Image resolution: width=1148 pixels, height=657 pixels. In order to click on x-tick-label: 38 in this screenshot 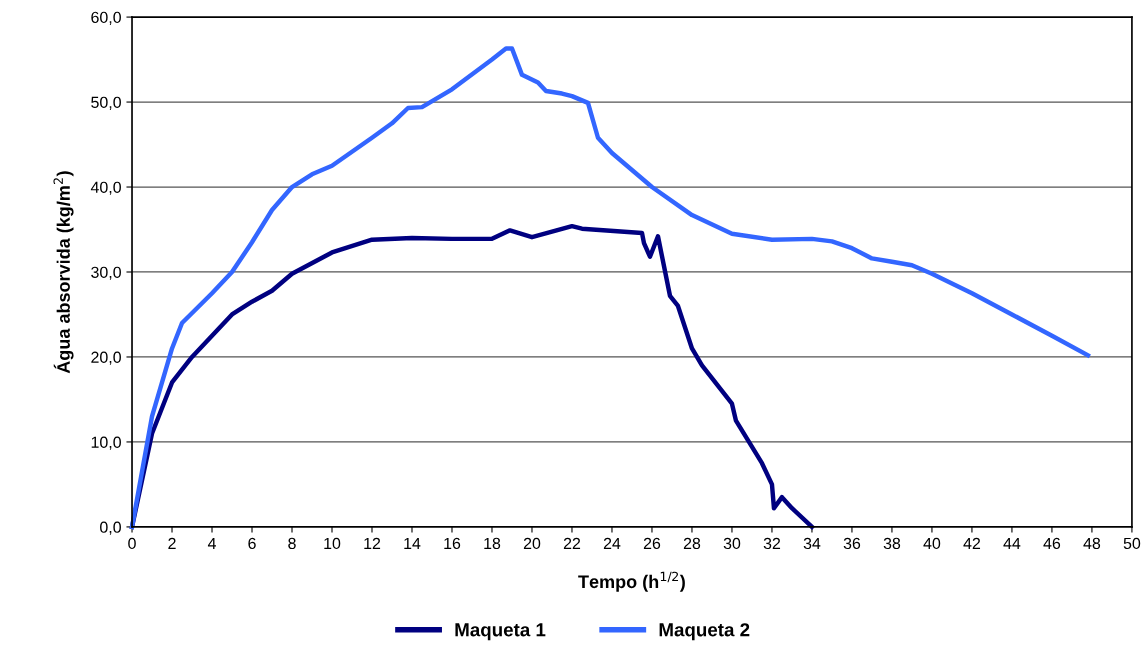, I will do `click(892, 543)`.